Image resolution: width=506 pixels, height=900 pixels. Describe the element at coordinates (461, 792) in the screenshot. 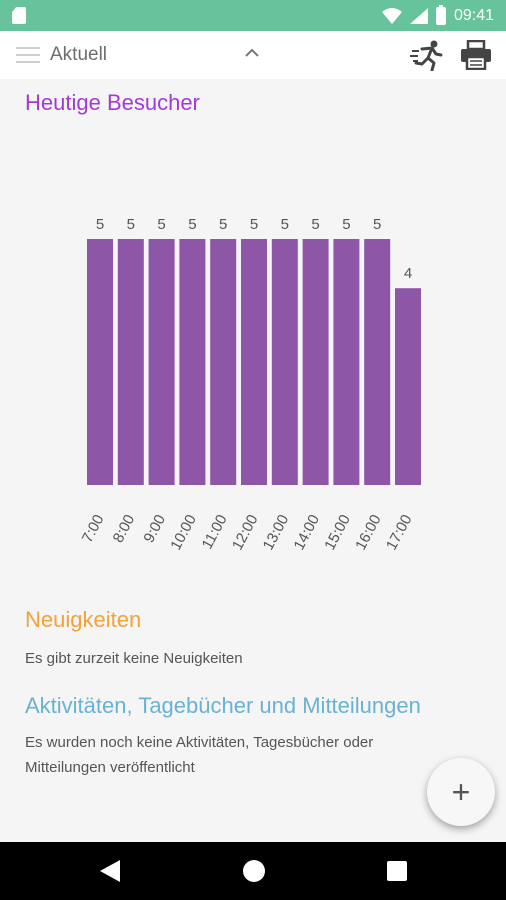

I see `add-button: +` at that location.